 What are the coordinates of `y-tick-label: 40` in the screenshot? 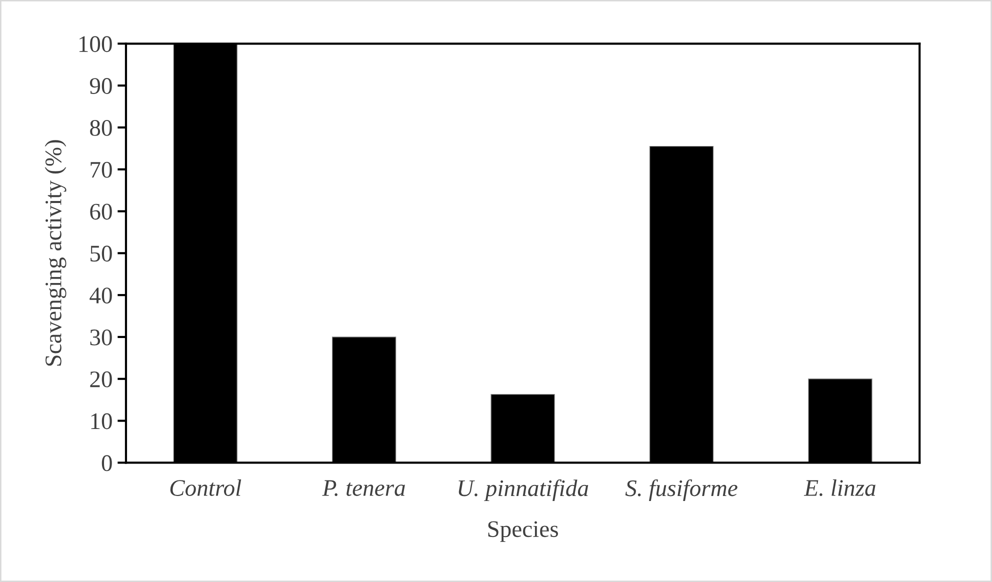 It's located at (101, 296).